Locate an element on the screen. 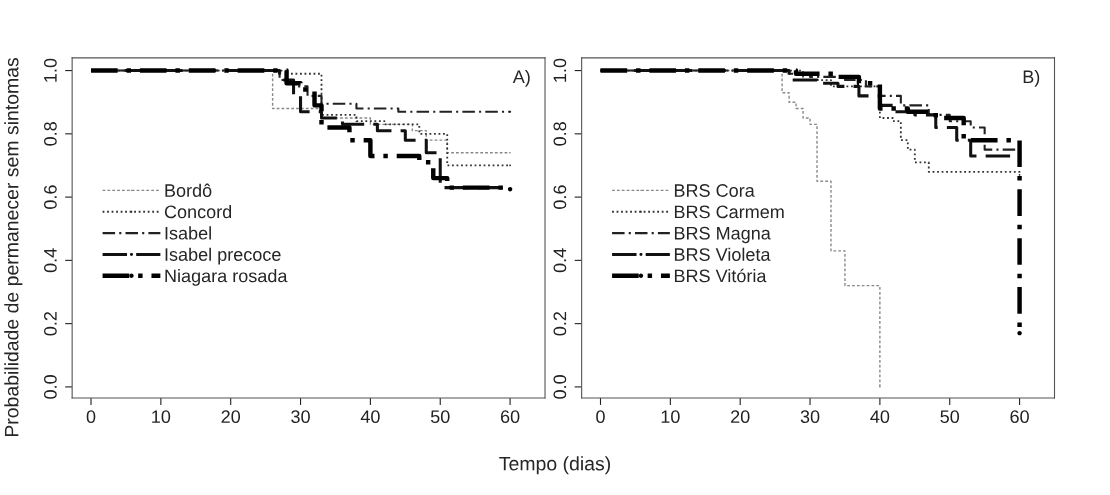 Image resolution: width=1110 pixels, height=495 pixels. legend-label: Isabel is located at coordinates (188, 233).